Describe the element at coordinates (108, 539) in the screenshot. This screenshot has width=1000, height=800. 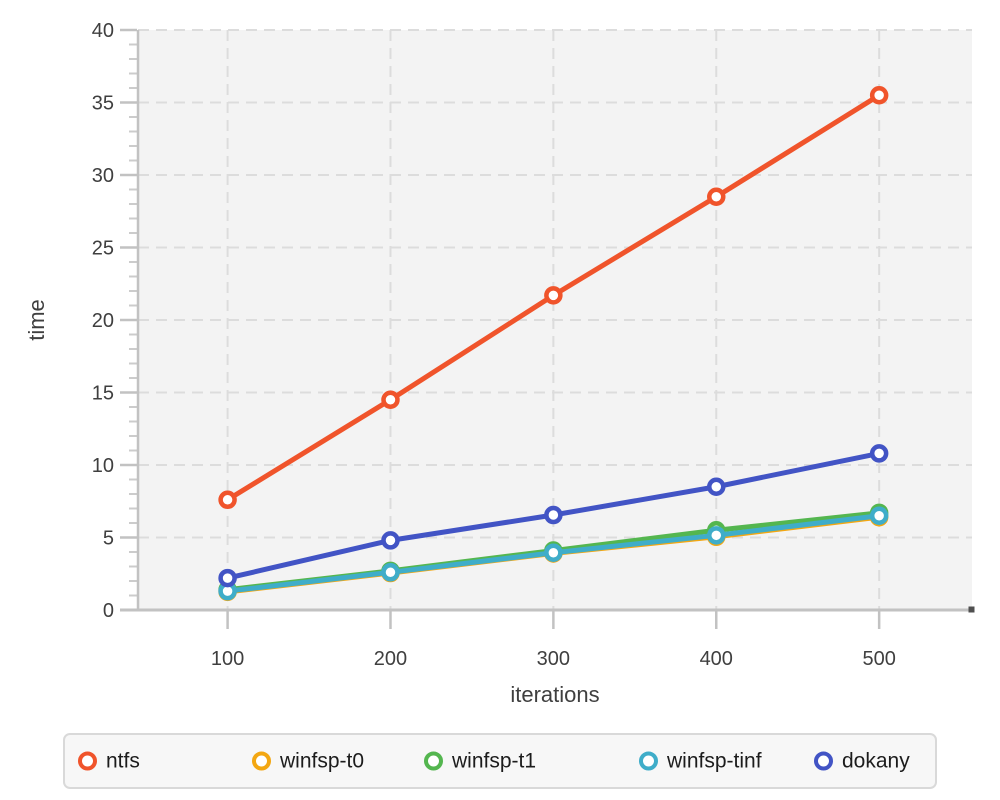
I see `y-tick-label: 5` at that location.